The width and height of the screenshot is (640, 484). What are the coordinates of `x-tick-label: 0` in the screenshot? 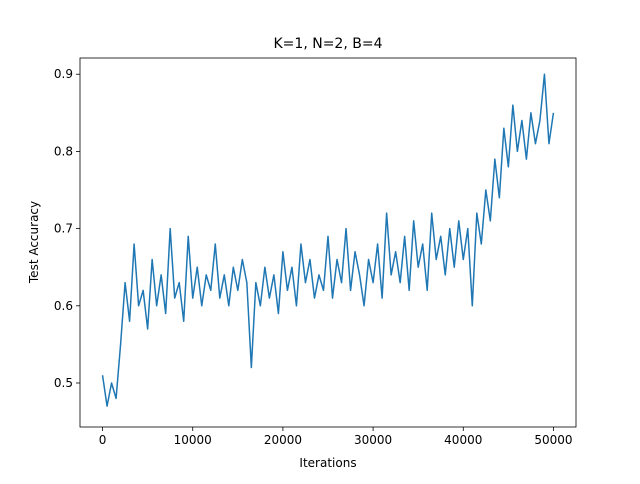 It's located at (103, 440).